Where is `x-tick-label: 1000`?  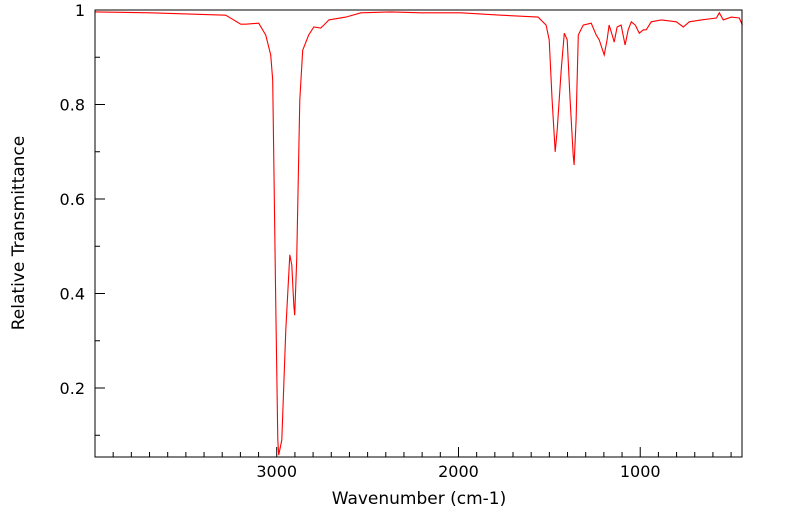
x-tick-label: 1000 is located at coordinates (640, 471).